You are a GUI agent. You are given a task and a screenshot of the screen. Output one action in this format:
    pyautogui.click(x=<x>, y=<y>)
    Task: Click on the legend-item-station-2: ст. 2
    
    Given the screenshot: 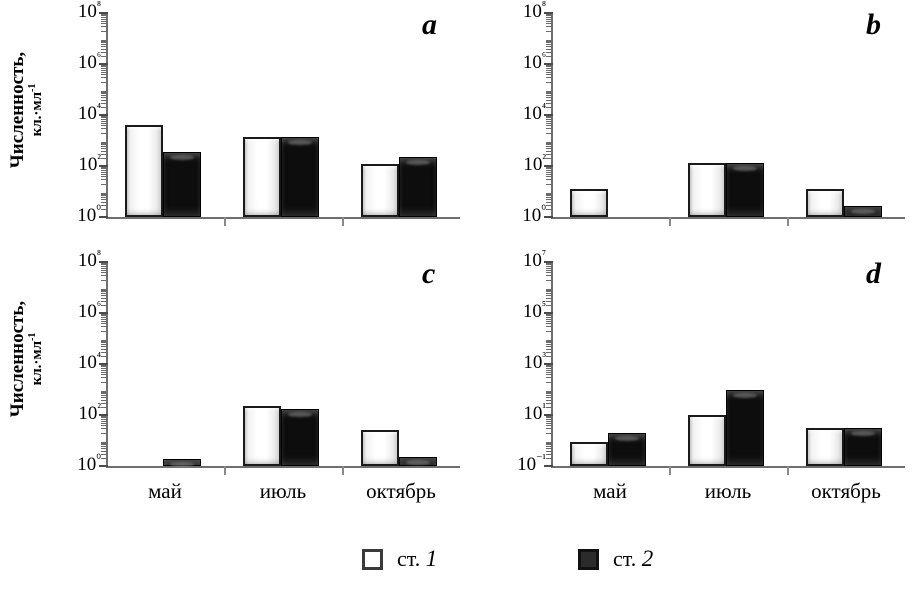 What is the action you would take?
    pyautogui.click(x=615, y=559)
    